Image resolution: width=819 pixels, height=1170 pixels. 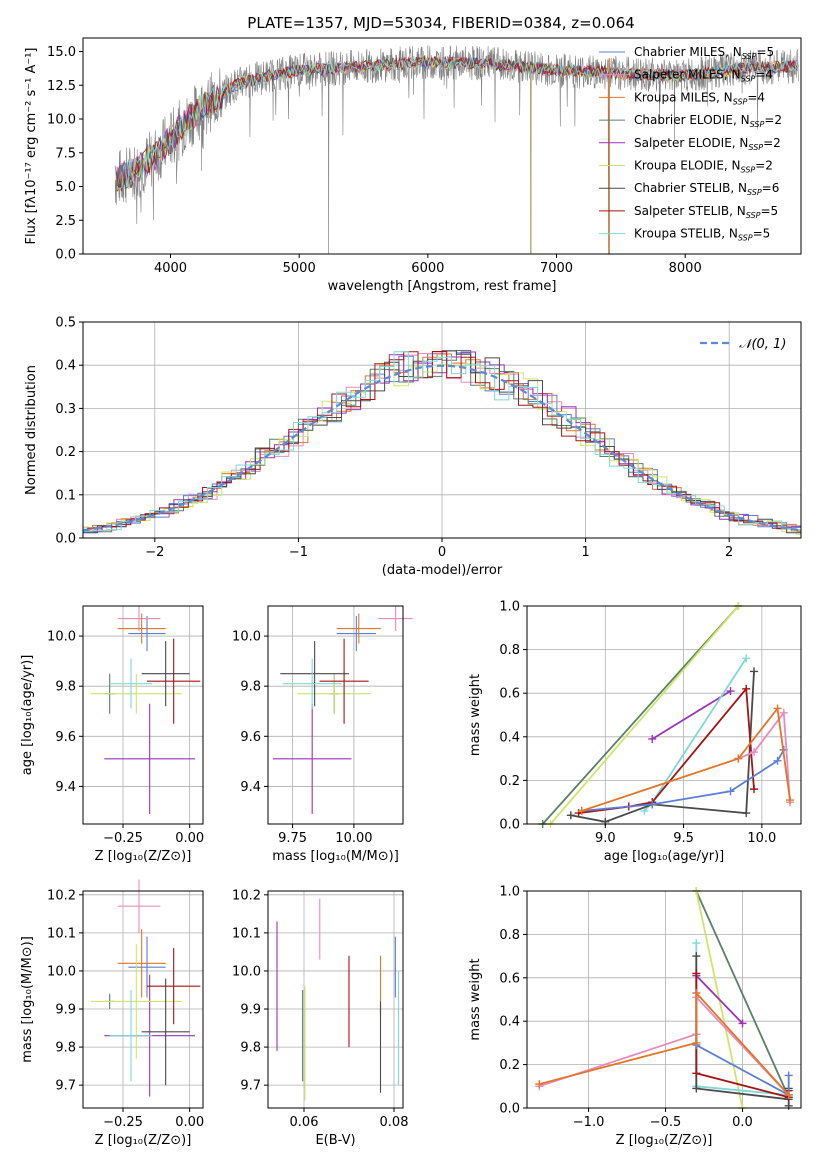 What do you see at coordinates (475, 999) in the screenshot?
I see `y-axis-label: mass weight` at bounding box center [475, 999].